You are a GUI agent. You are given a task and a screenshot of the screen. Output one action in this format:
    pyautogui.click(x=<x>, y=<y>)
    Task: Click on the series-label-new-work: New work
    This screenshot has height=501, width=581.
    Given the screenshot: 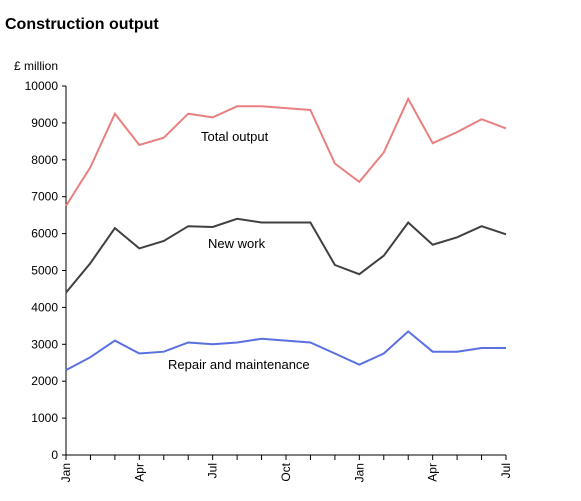 What is the action you would take?
    pyautogui.click(x=237, y=243)
    